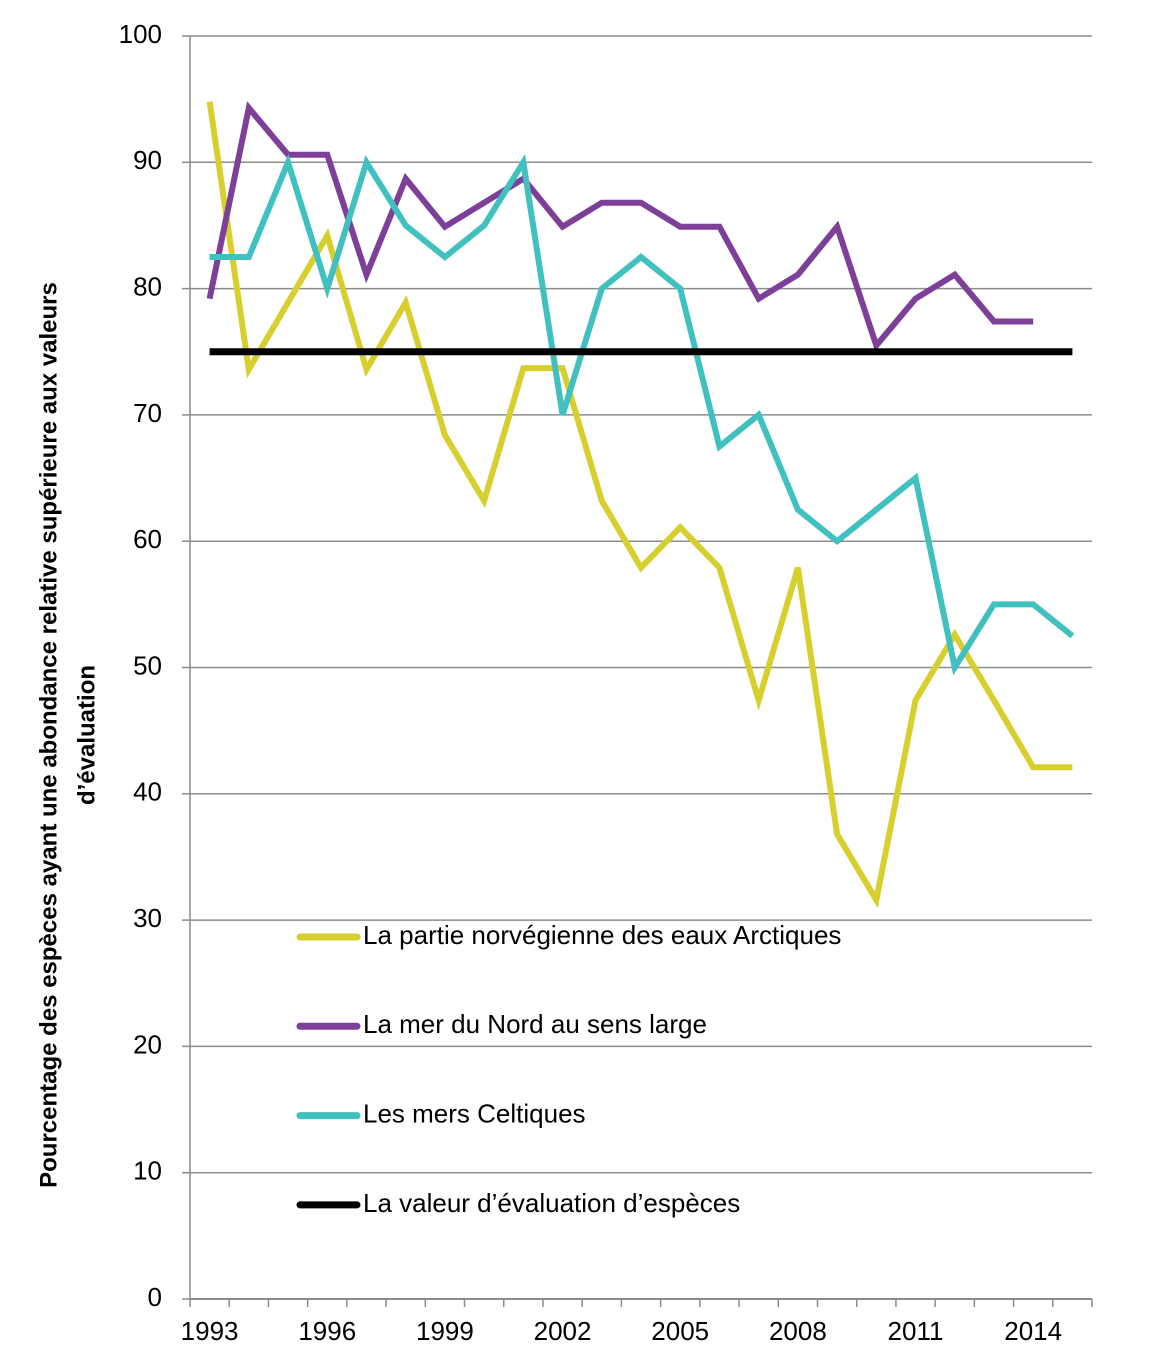 Image resolution: width=1170 pixels, height=1371 pixels. Describe the element at coordinates (147, 160) in the screenshot. I see `y-tick-label: 90` at that location.